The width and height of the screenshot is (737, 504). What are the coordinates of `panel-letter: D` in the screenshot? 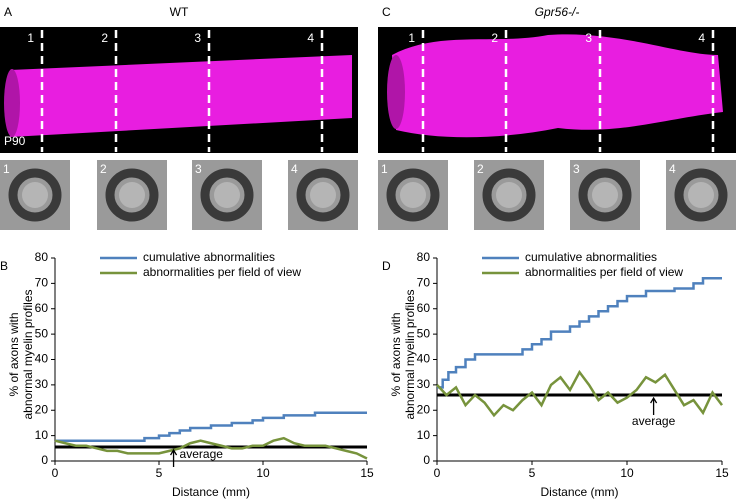 It's located at (386, 266).